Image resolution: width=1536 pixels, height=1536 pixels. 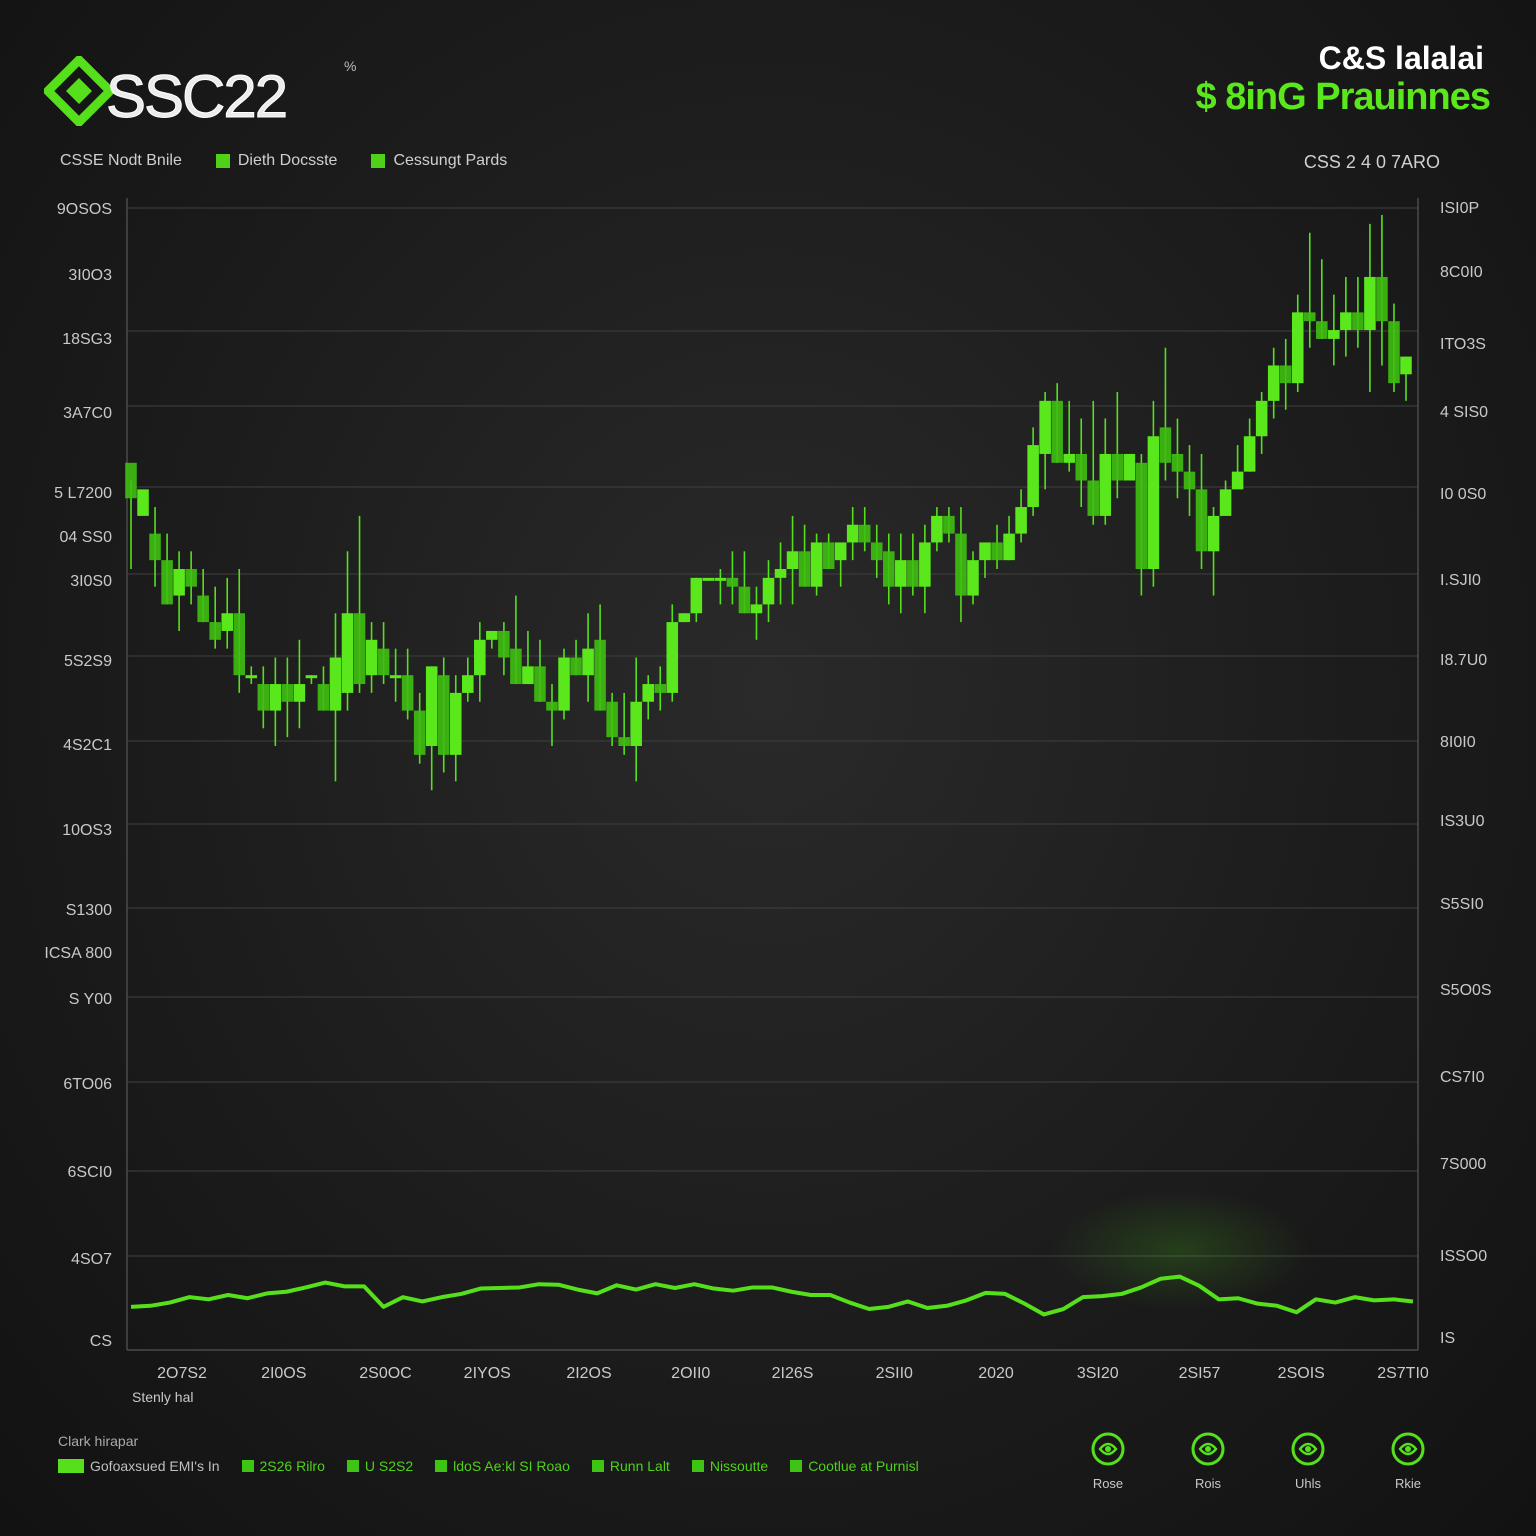 I want to click on right-tick-label: 7S000, so click(x=1463, y=1164).